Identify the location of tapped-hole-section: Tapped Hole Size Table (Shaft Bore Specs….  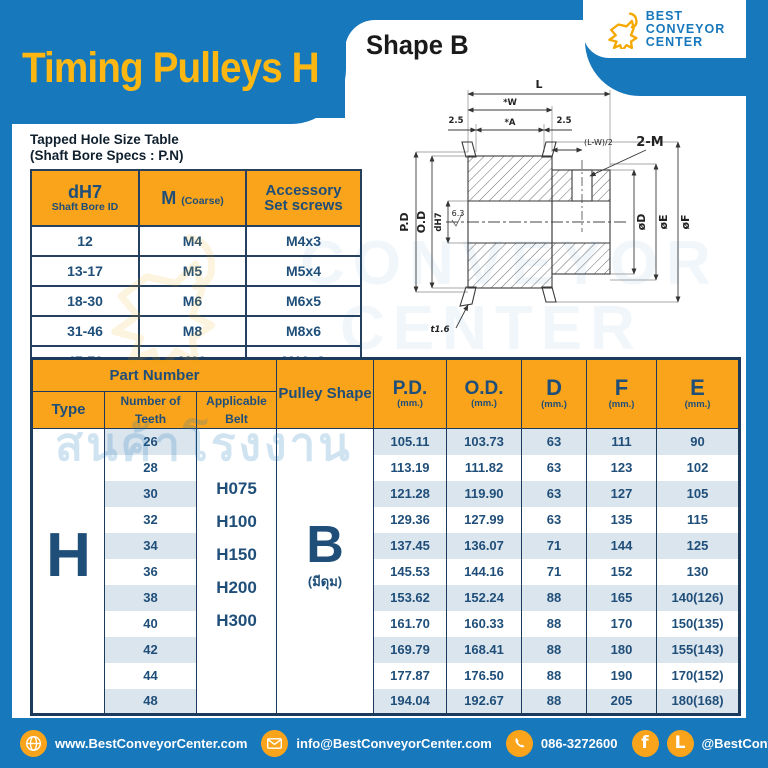
(196, 255).